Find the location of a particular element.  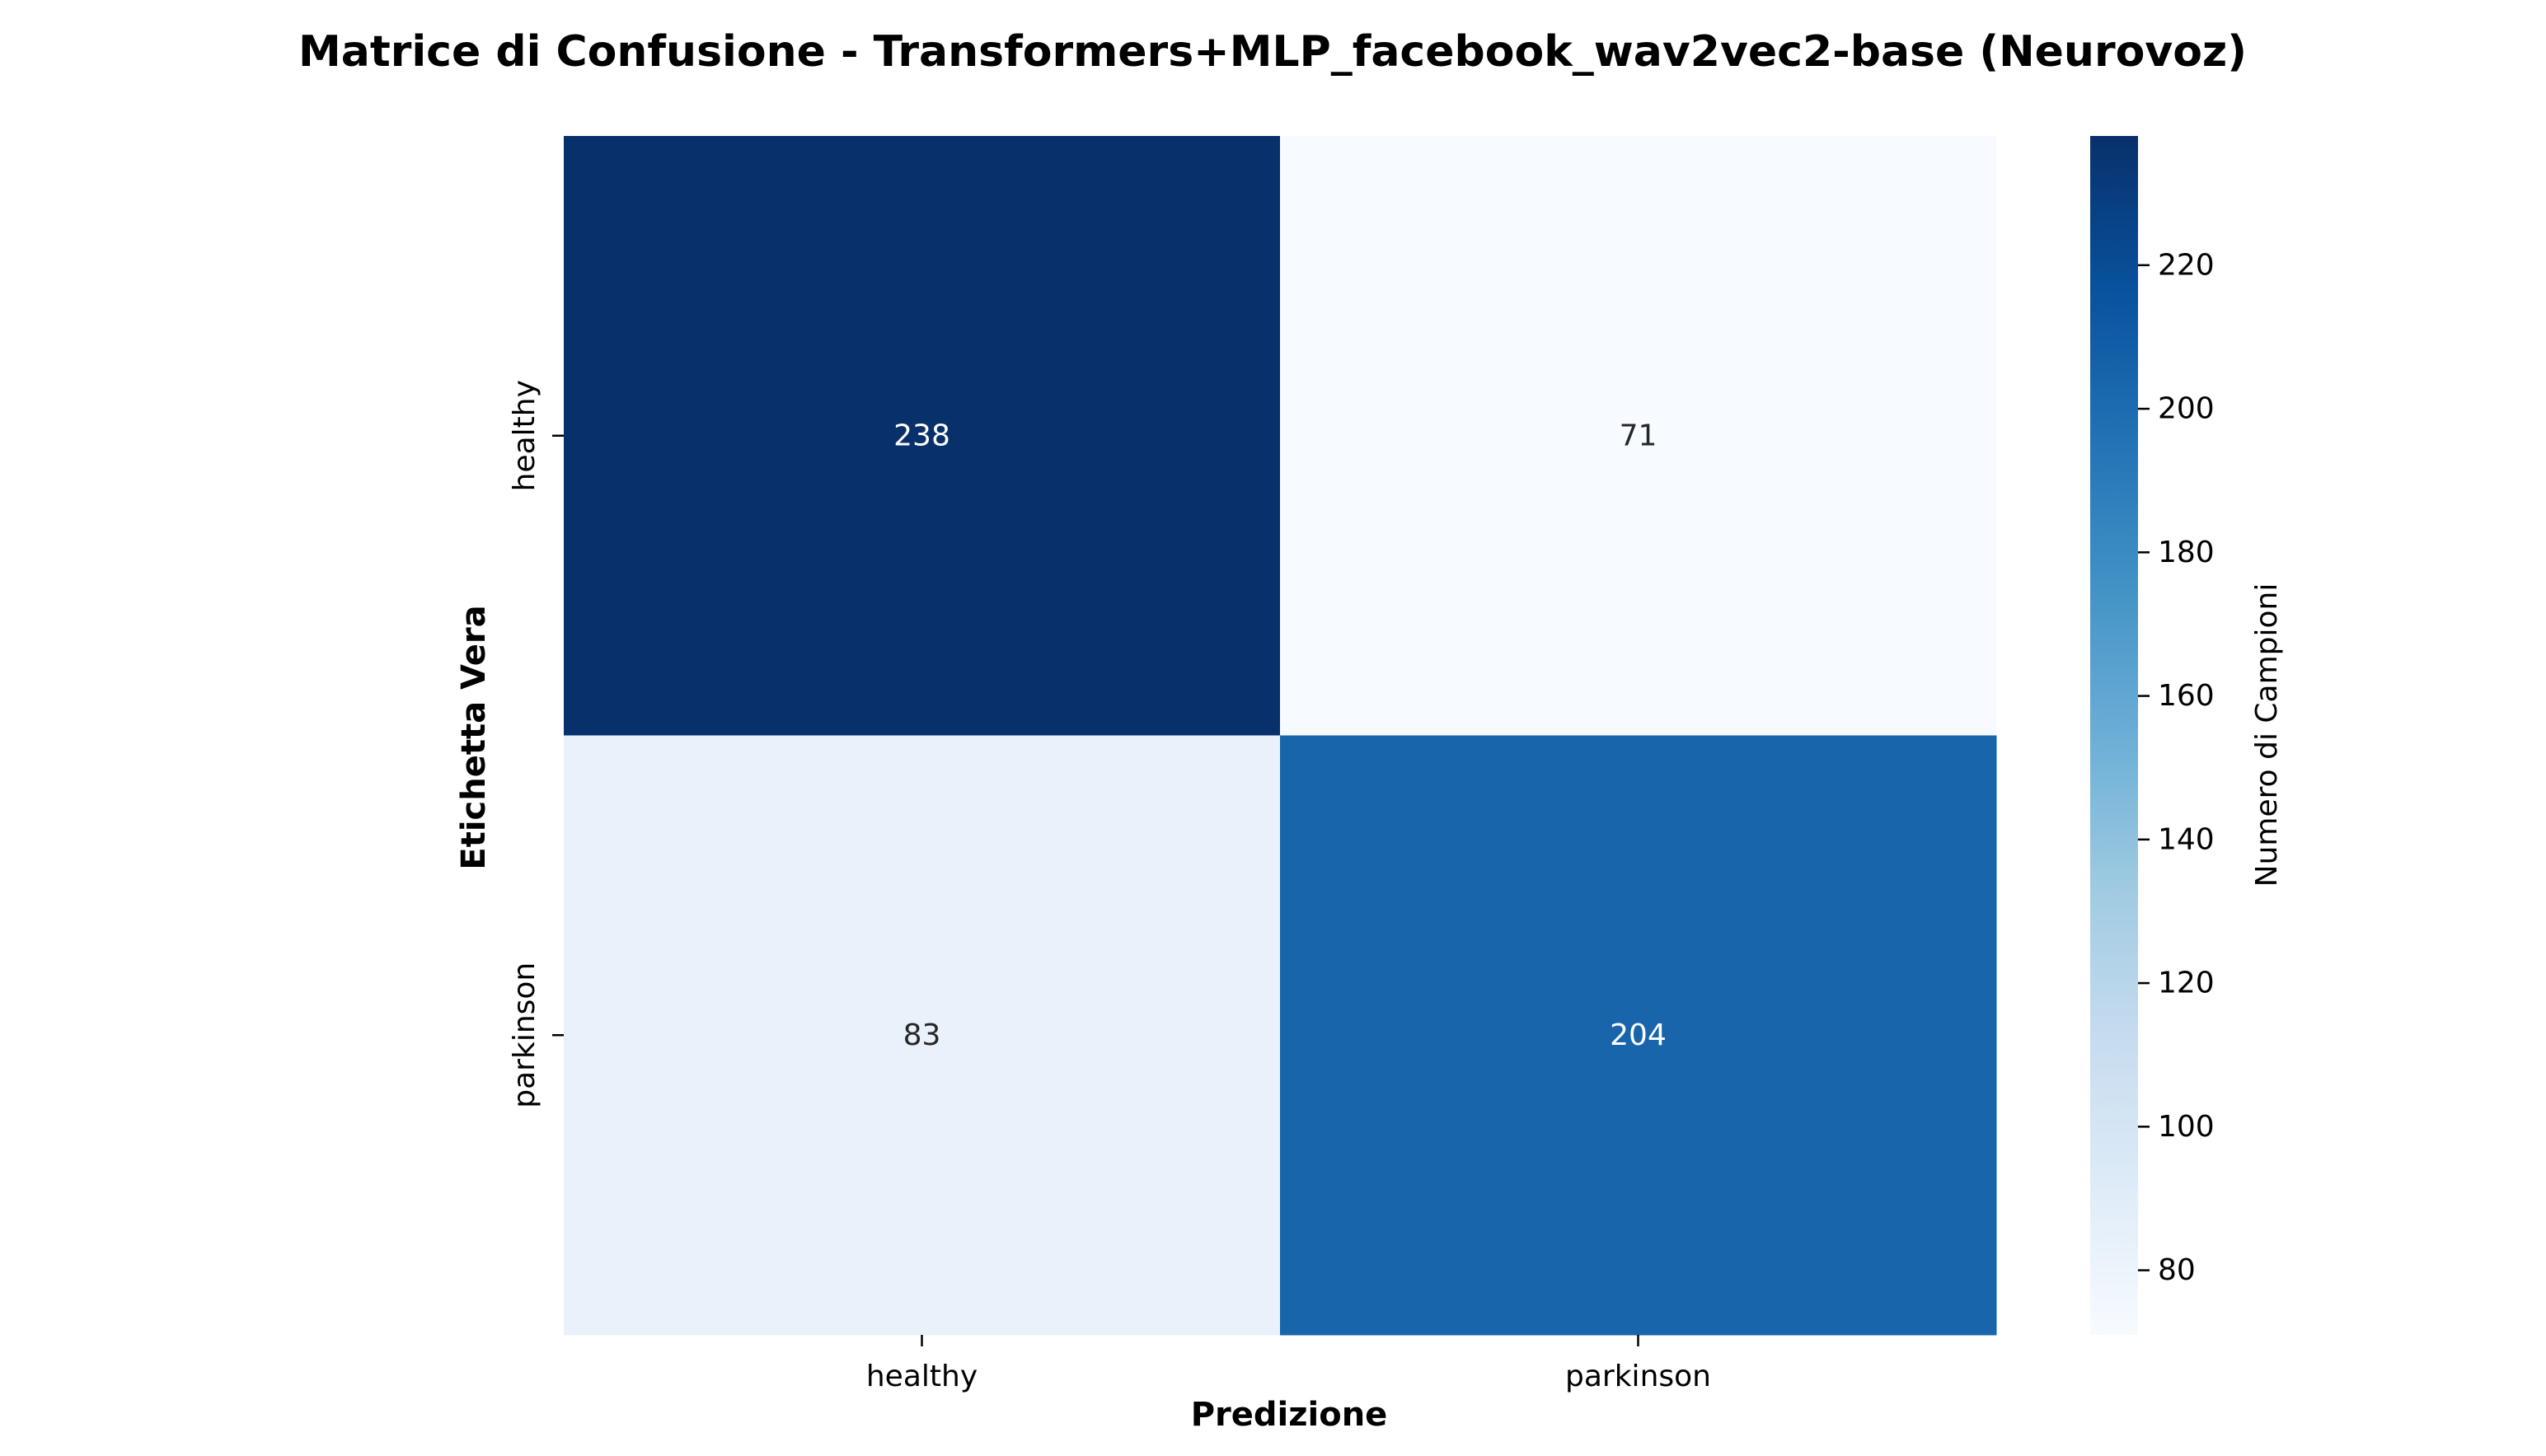

x-axis-ticks: healthy parkinson is located at coordinates (1288, 1364).